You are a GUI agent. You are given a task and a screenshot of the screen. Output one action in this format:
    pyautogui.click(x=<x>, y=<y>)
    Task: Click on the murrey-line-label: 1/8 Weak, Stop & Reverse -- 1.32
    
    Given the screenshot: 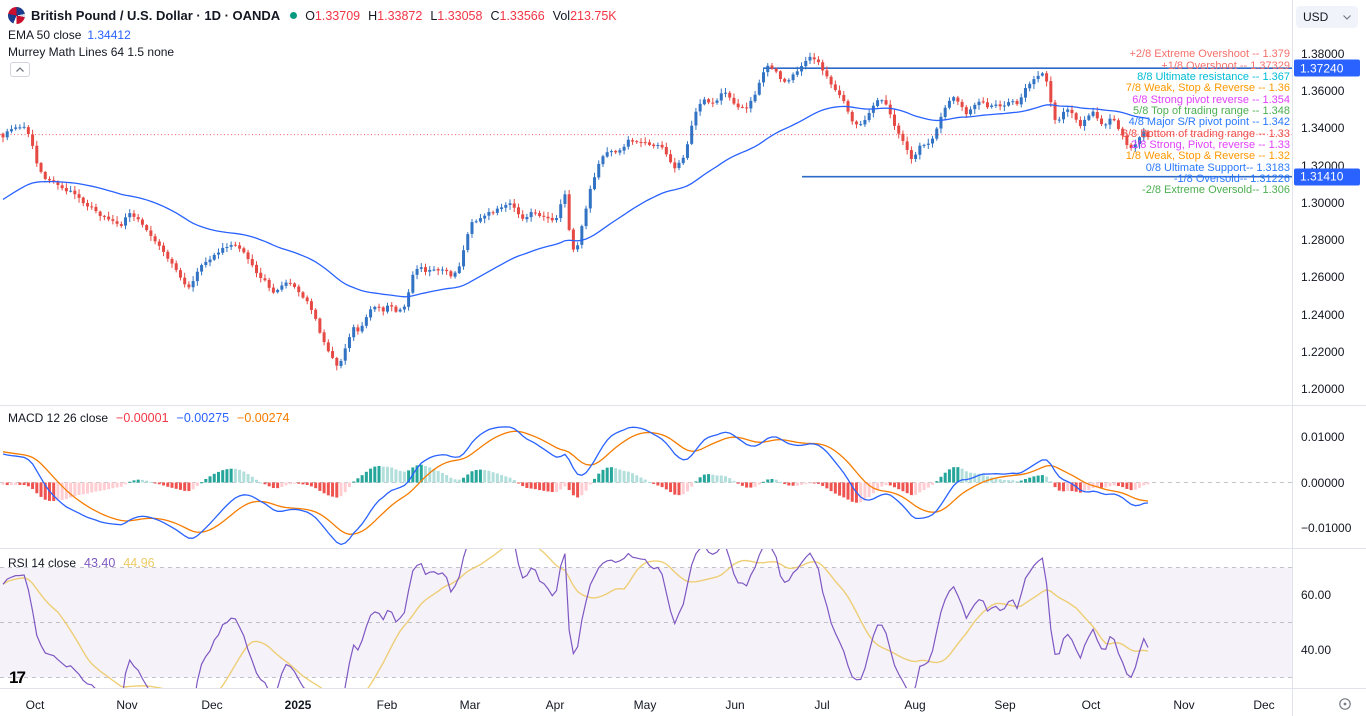 What is the action you would take?
    pyautogui.click(x=1207, y=156)
    